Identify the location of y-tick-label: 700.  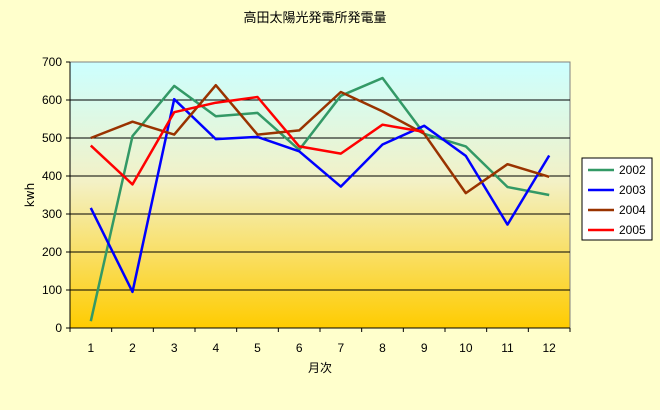
(52, 62).